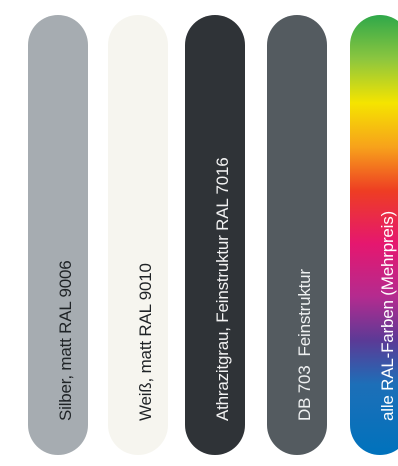 This screenshot has width=398, height=466. I want to click on swatch-label-text: alle RAL-Farben (Mehrpreis), so click(387, 315).